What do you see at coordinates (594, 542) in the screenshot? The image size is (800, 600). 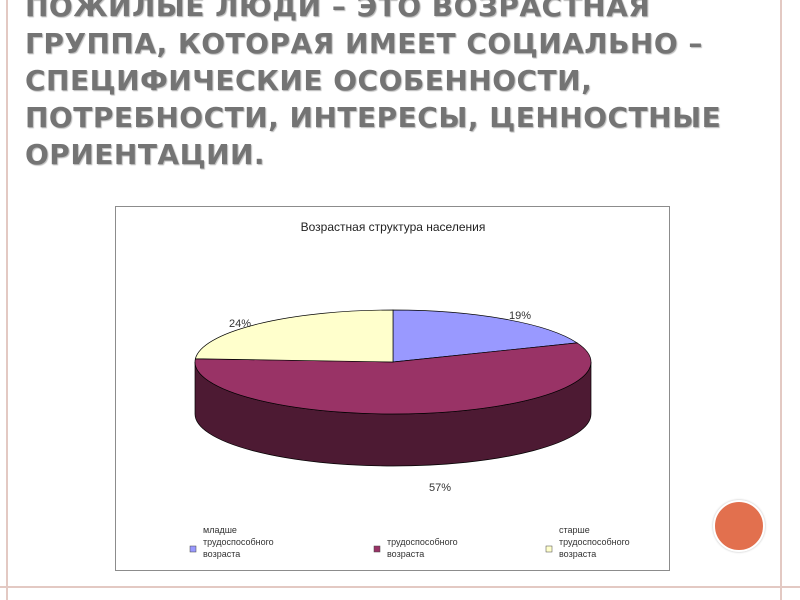 I see `legend-label-2-line-1: трудоспособного` at bounding box center [594, 542].